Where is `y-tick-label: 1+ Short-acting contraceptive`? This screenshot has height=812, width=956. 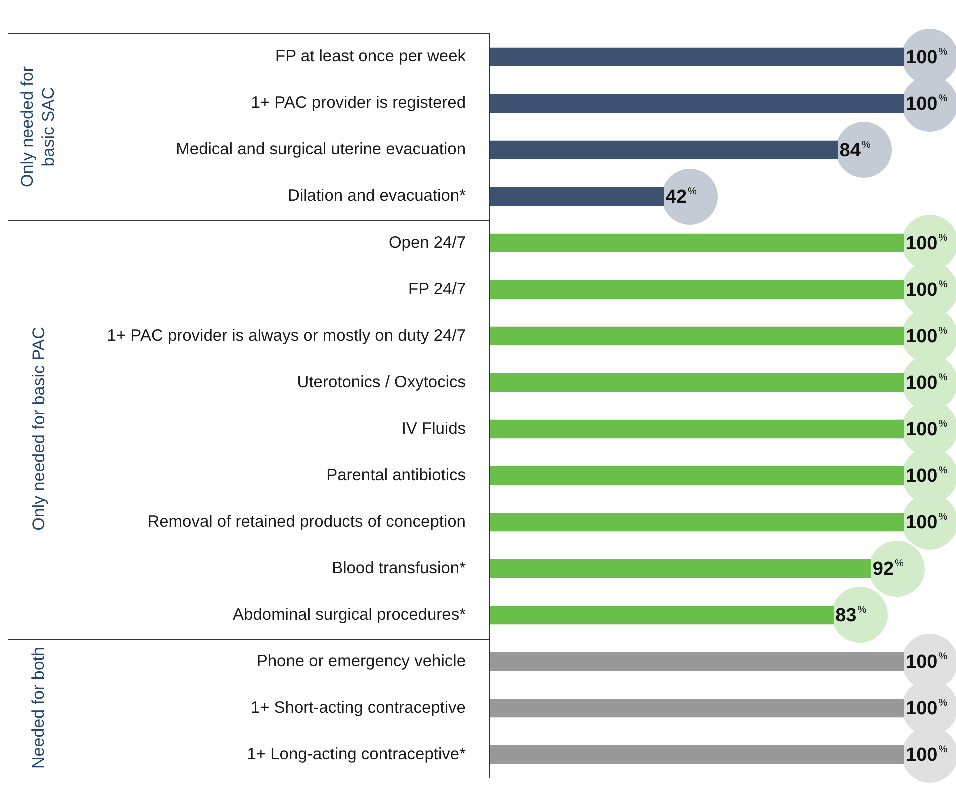 y-tick-label: 1+ Short-acting contraceptive is located at coordinates (358, 707).